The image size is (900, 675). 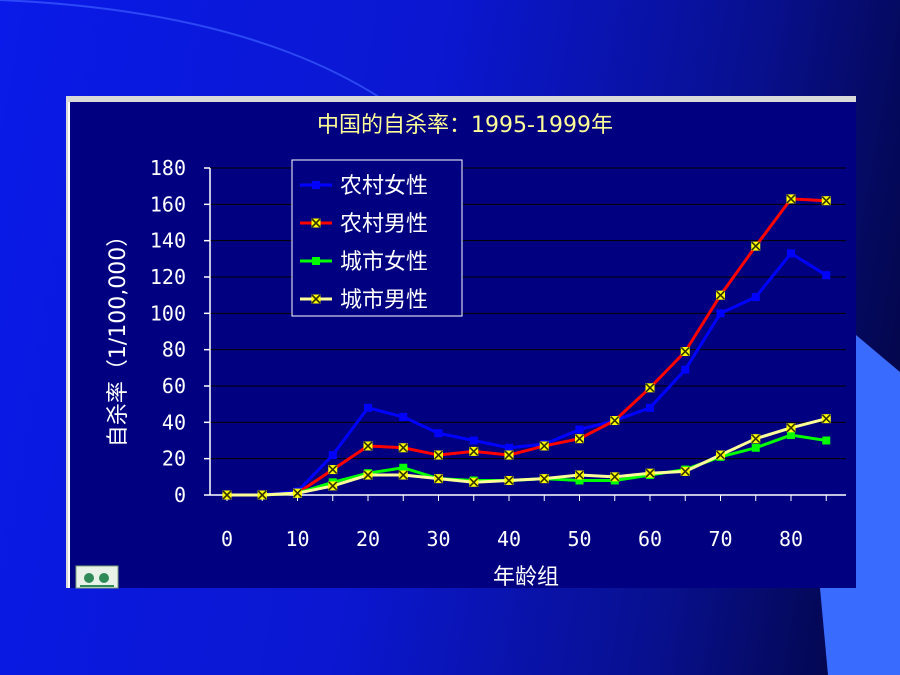 What do you see at coordinates (297, 539) in the screenshot?
I see `x-tick-label: 10` at bounding box center [297, 539].